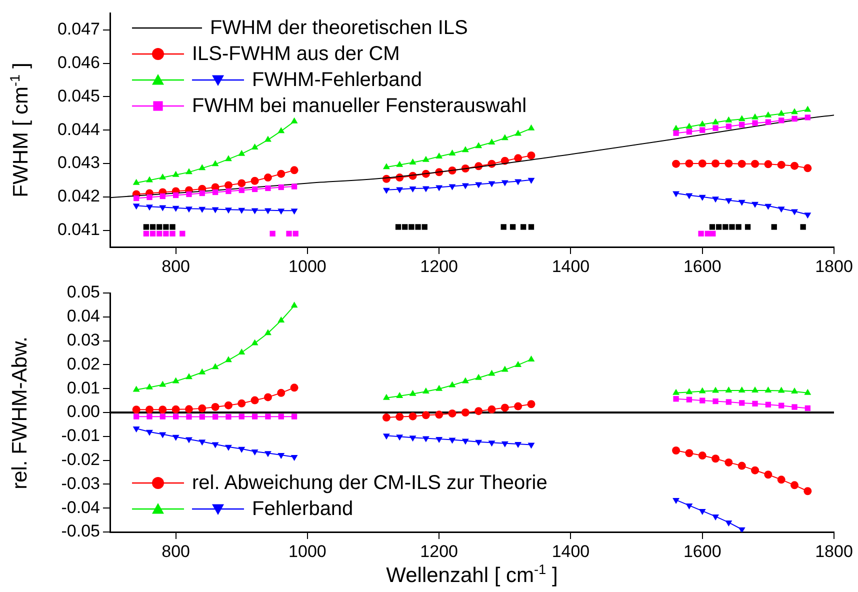  Describe the element at coordinates (20, 412) in the screenshot. I see `y-axis-title: rel. FWHM-Abw.` at that location.